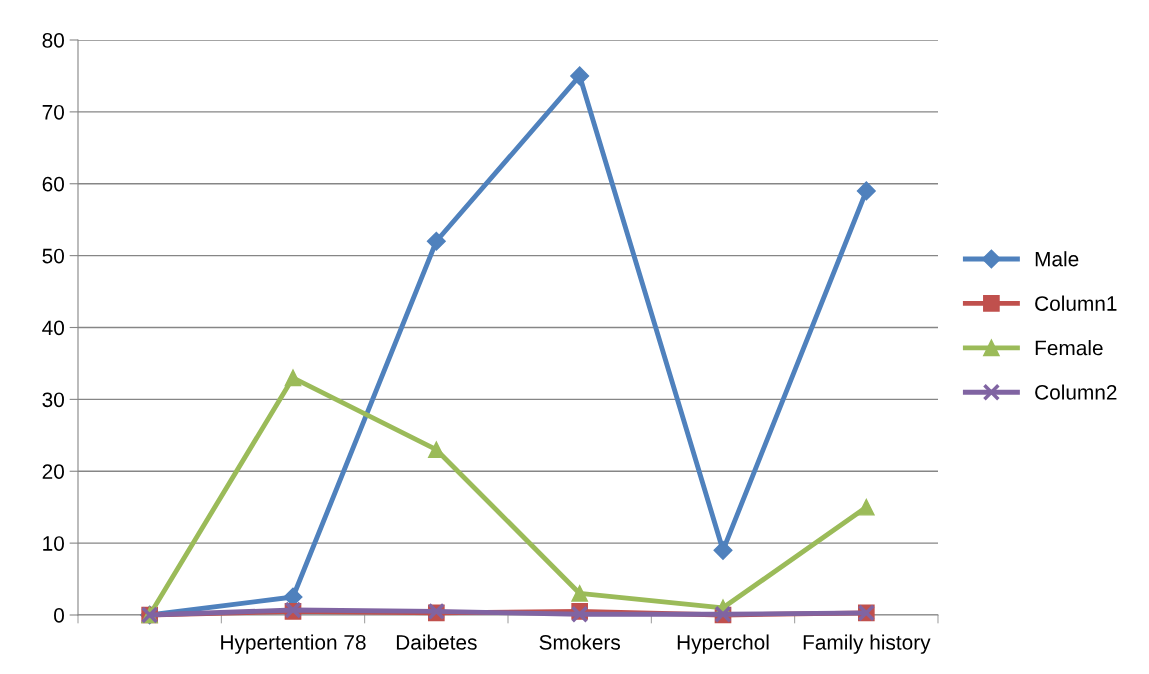 This screenshot has height=674, width=1149. What do you see at coordinates (1076, 303) in the screenshot?
I see `legend-label: Column1` at bounding box center [1076, 303].